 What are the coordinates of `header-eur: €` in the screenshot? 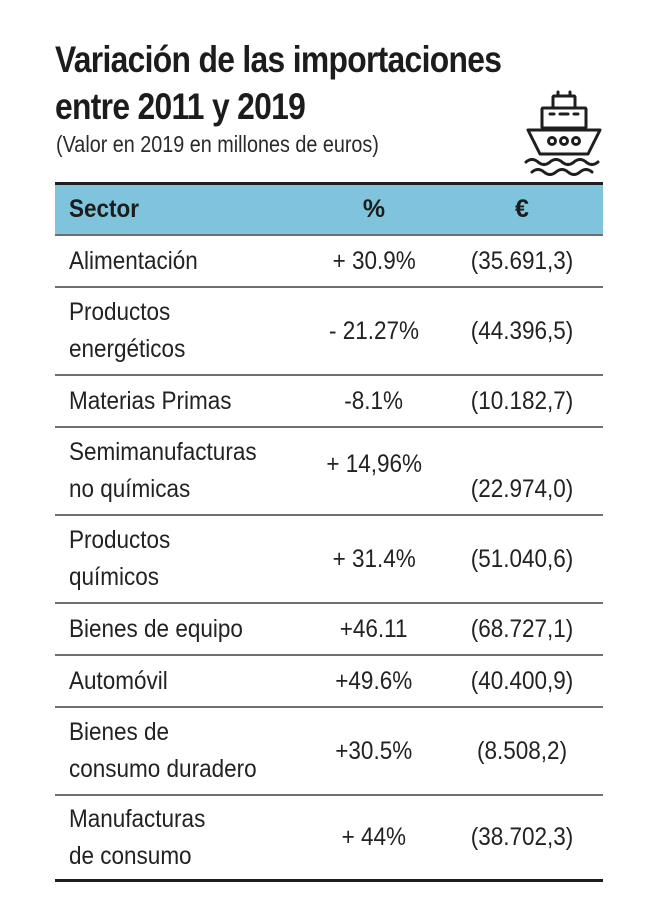 It's located at (522, 209).